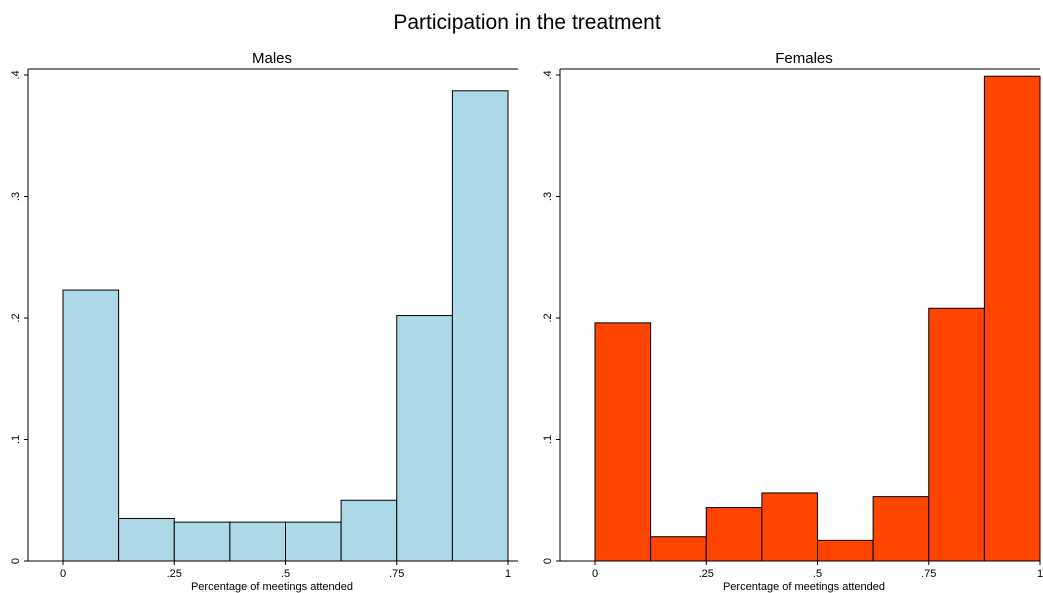 This screenshot has height=593, width=1043. I want to click on x-tick-label-females-4: 1, so click(1040, 574).